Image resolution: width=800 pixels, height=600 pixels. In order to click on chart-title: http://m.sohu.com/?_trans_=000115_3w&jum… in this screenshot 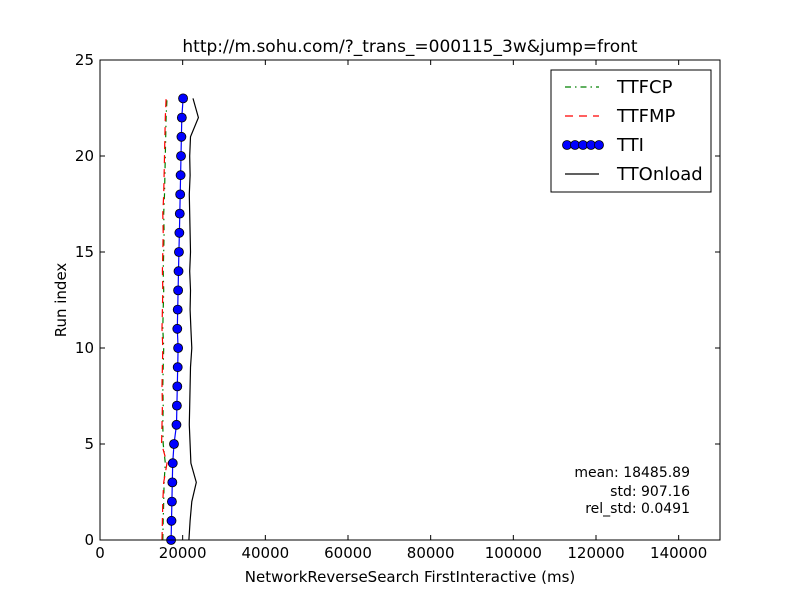, I will do `click(409, 47)`.